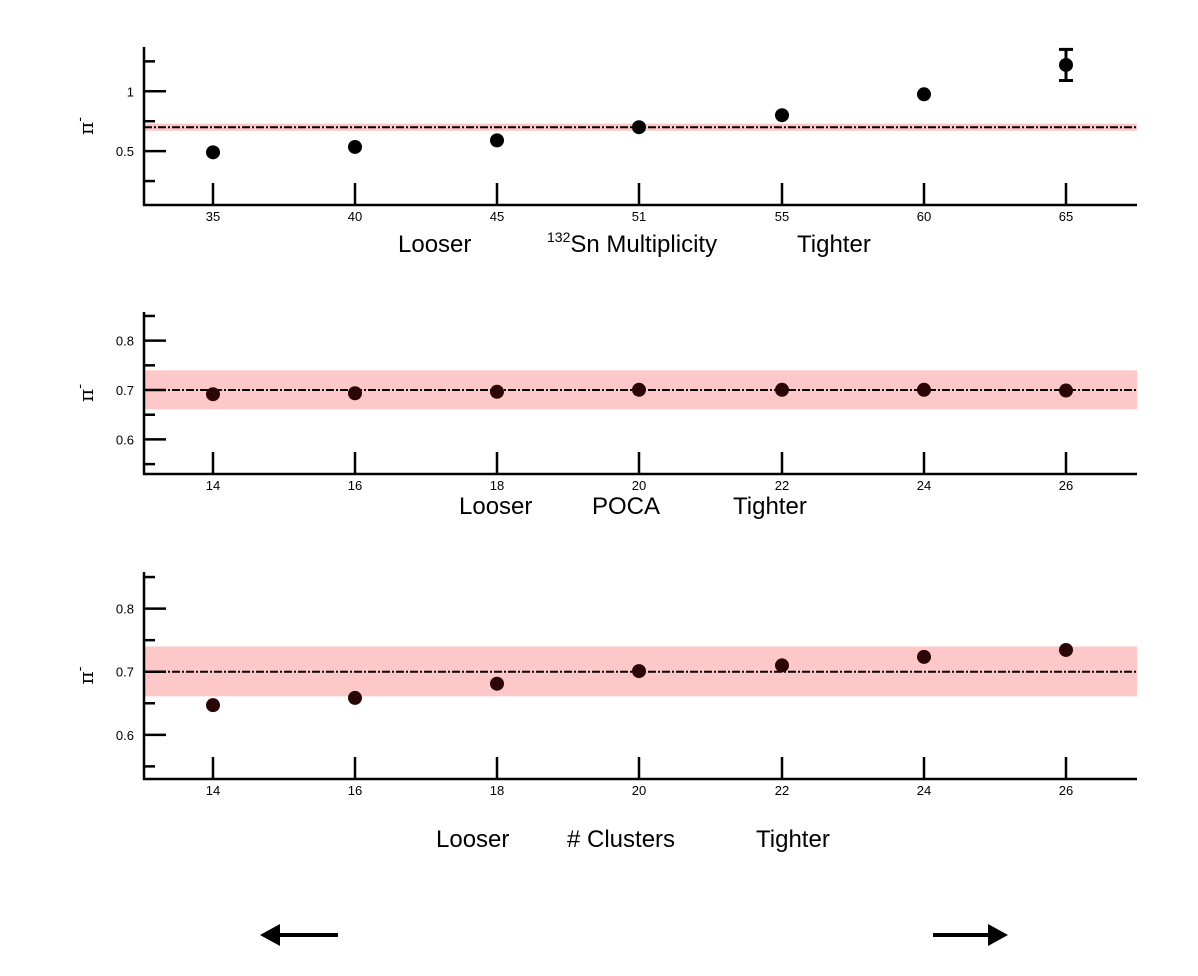 The height and width of the screenshot is (976, 1198). I want to click on x-tick-label: 45, so click(497, 216).